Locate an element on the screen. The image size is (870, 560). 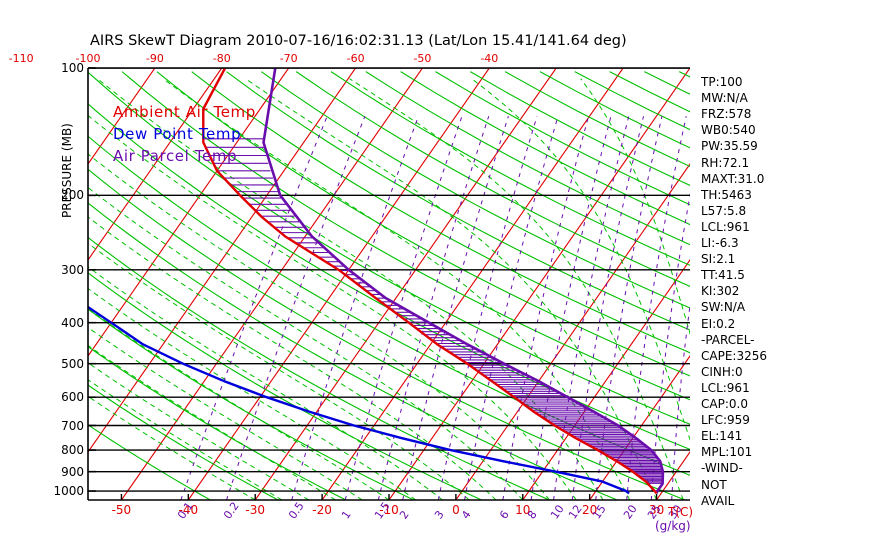
saturated-adiabat--26 is located at coordinates (185, 439).